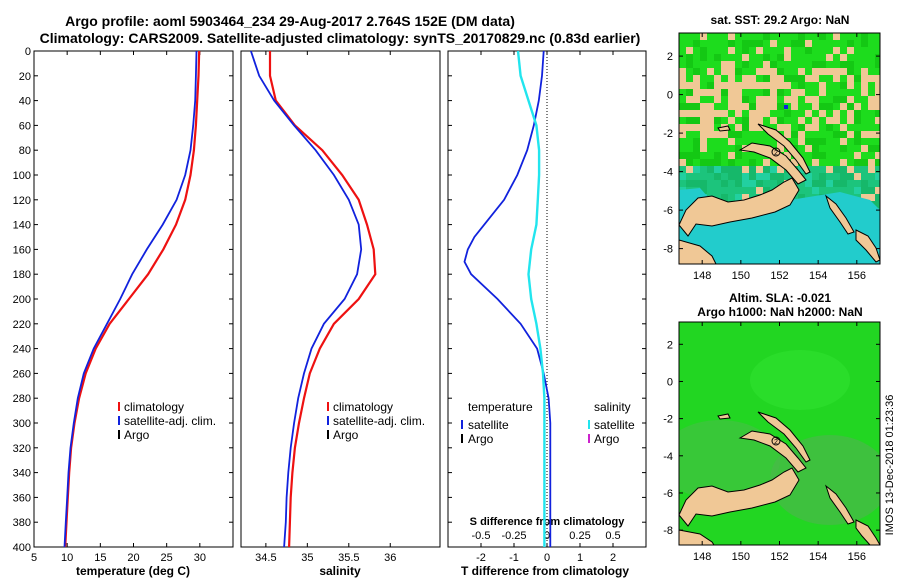 Image resolution: width=900 pixels, height=580 pixels. I want to click on difference-legend-label: satellite, so click(614, 425).